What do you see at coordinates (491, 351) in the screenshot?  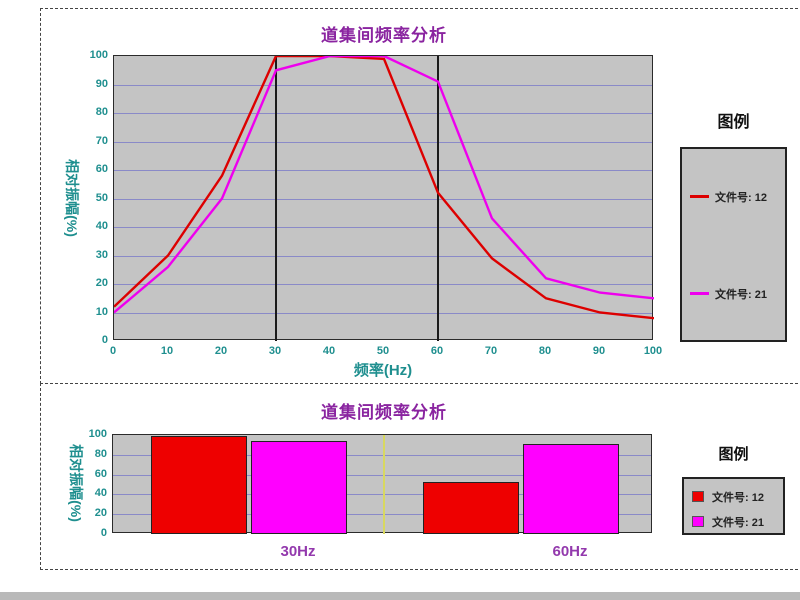 I see `x-tick-label: 70` at bounding box center [491, 351].